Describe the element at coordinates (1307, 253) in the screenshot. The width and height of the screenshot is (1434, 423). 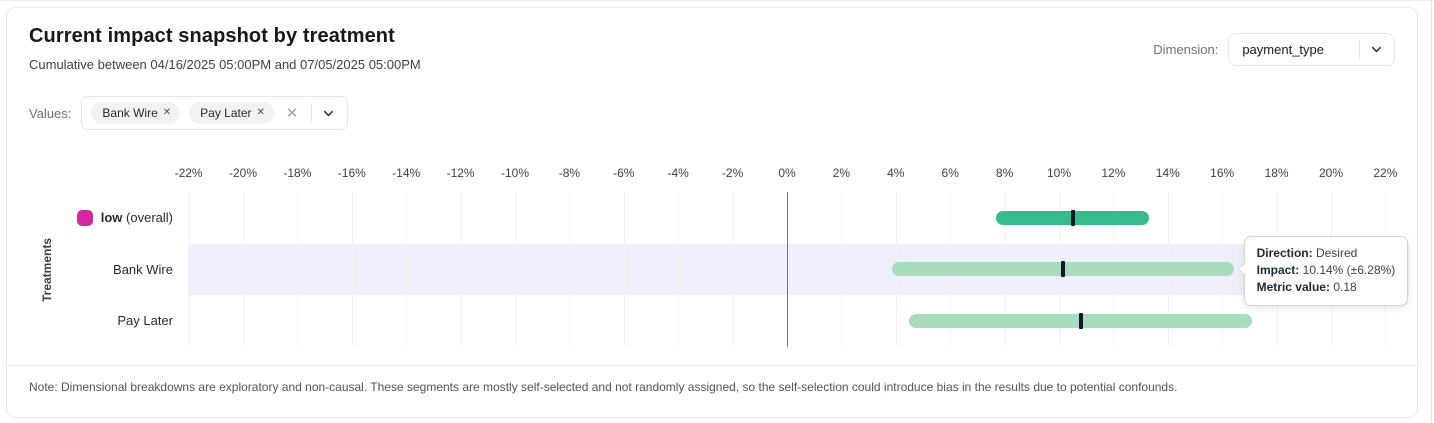
I see `tooltip-direction-line: Direction: Desired` at that location.